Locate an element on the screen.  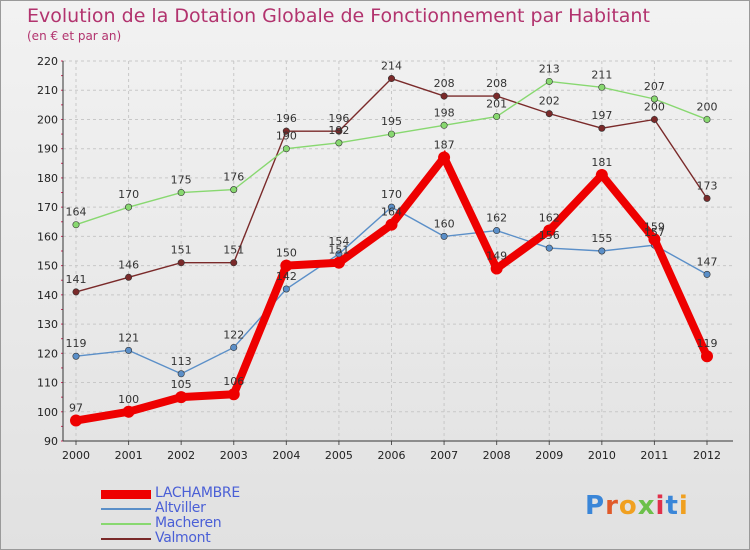
data-label-macheren: 201 is located at coordinates (496, 104).